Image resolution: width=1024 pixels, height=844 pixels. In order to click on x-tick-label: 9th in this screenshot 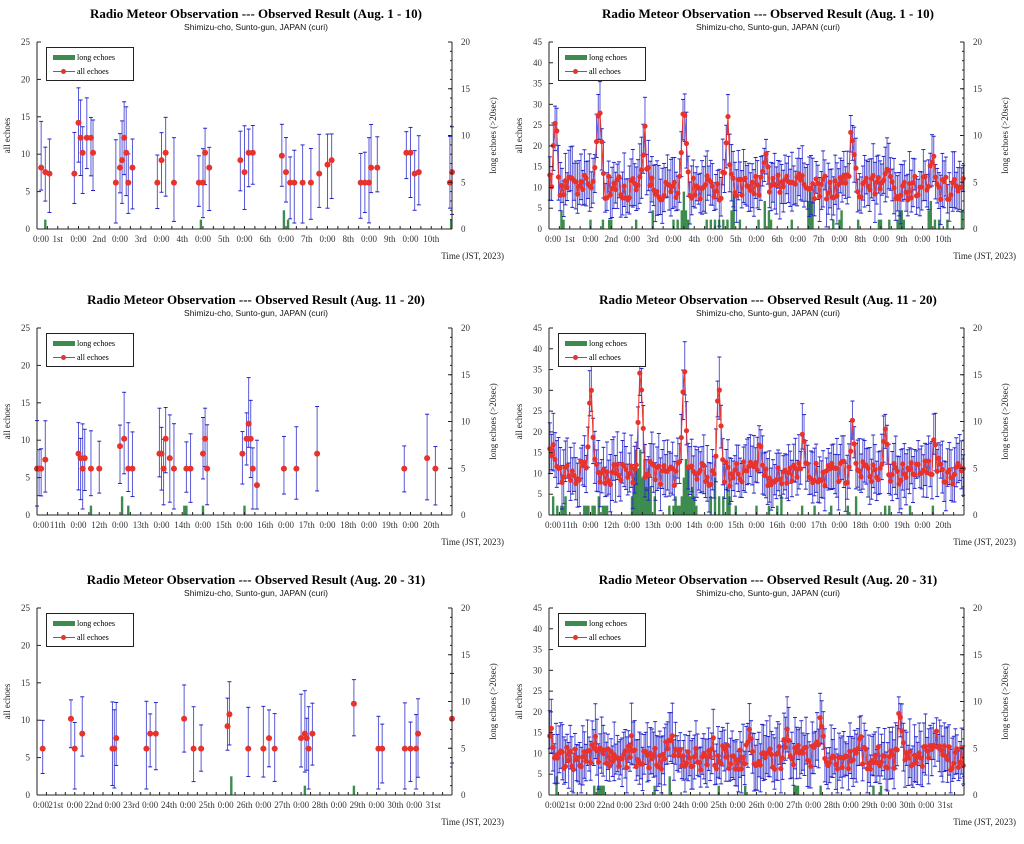, I will do `click(902, 239)`.